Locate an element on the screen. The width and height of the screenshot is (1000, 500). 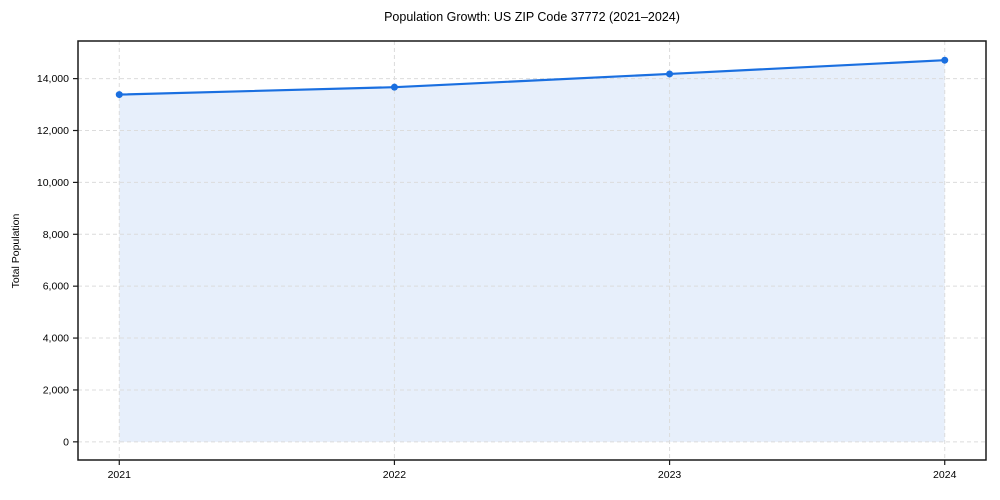
y-tick-label: 6,000 is located at coordinates (56, 287).